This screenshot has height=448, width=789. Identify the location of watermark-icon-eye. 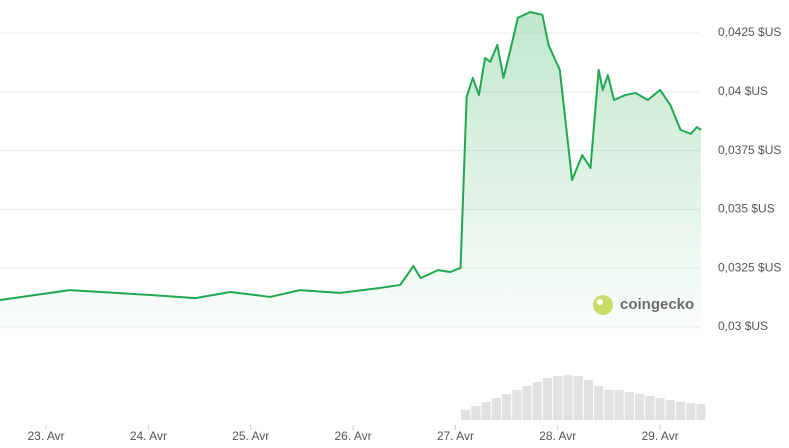
(600, 302).